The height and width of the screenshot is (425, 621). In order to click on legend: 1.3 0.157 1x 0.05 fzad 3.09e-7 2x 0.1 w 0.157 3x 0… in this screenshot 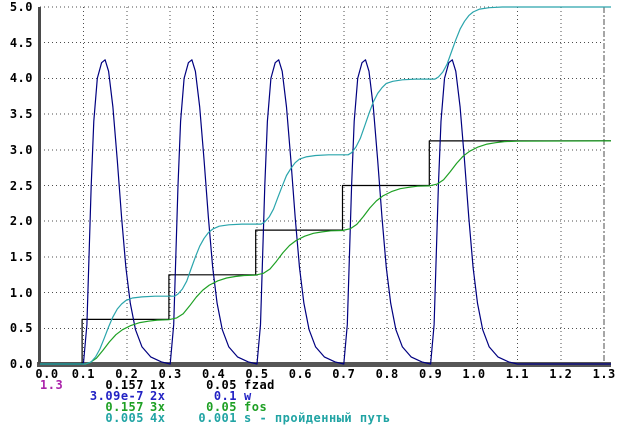, I will do `click(310, 401)`.